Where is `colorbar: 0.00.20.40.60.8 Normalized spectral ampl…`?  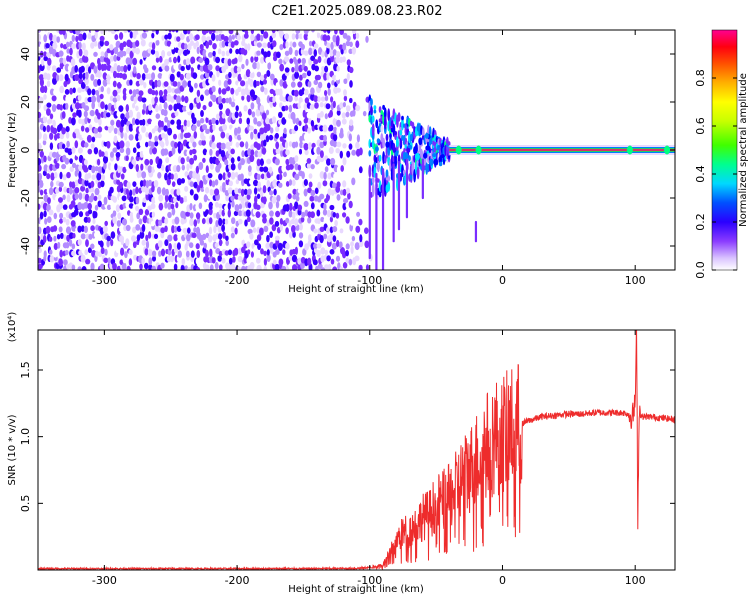 colorbar: 0.00.20.40.60.8 Normalized spectral ampl… is located at coordinates (721, 154).